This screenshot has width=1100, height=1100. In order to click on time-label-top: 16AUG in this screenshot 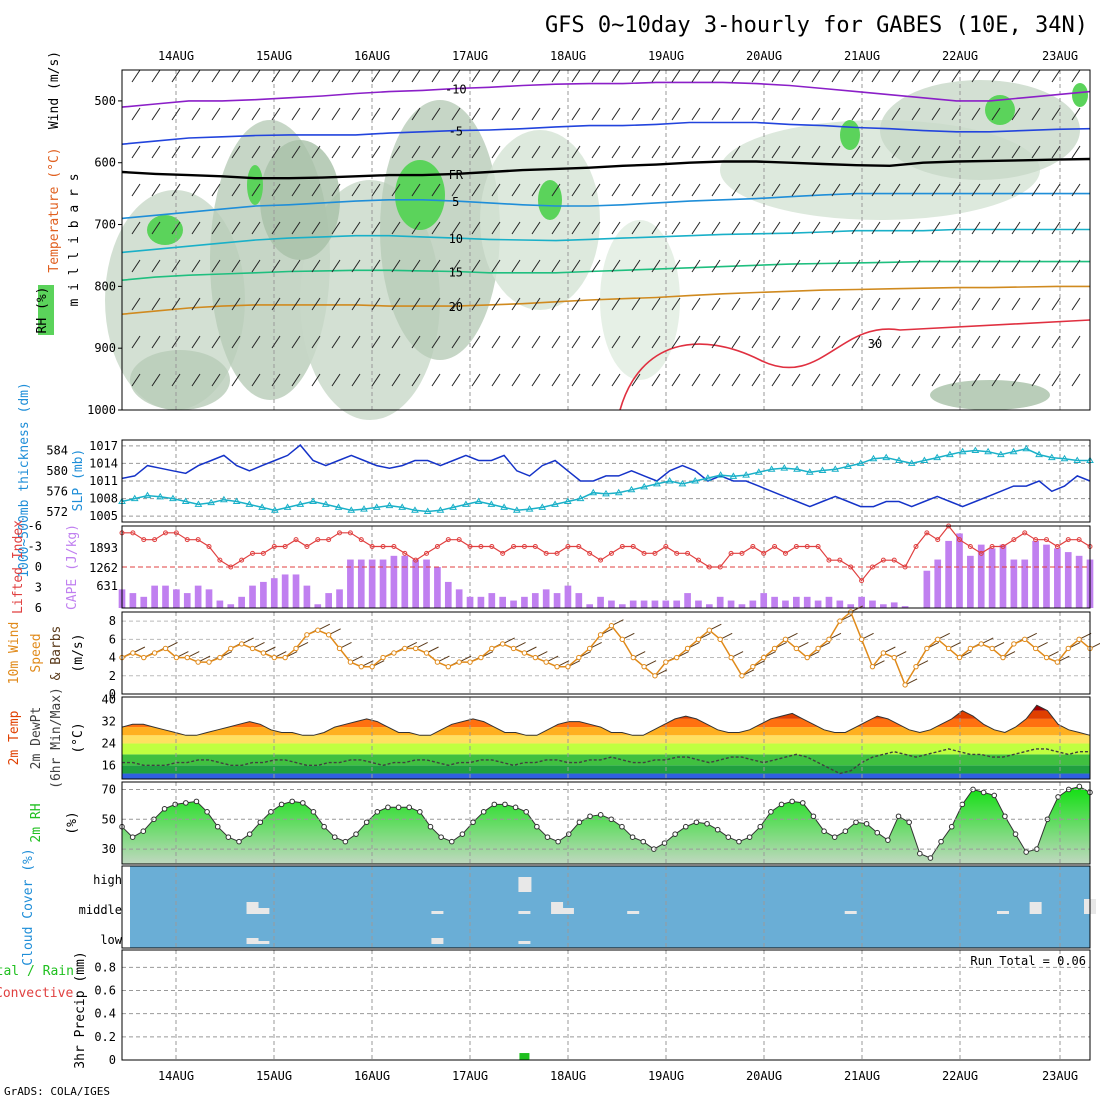, I will do `click(372, 56)`.